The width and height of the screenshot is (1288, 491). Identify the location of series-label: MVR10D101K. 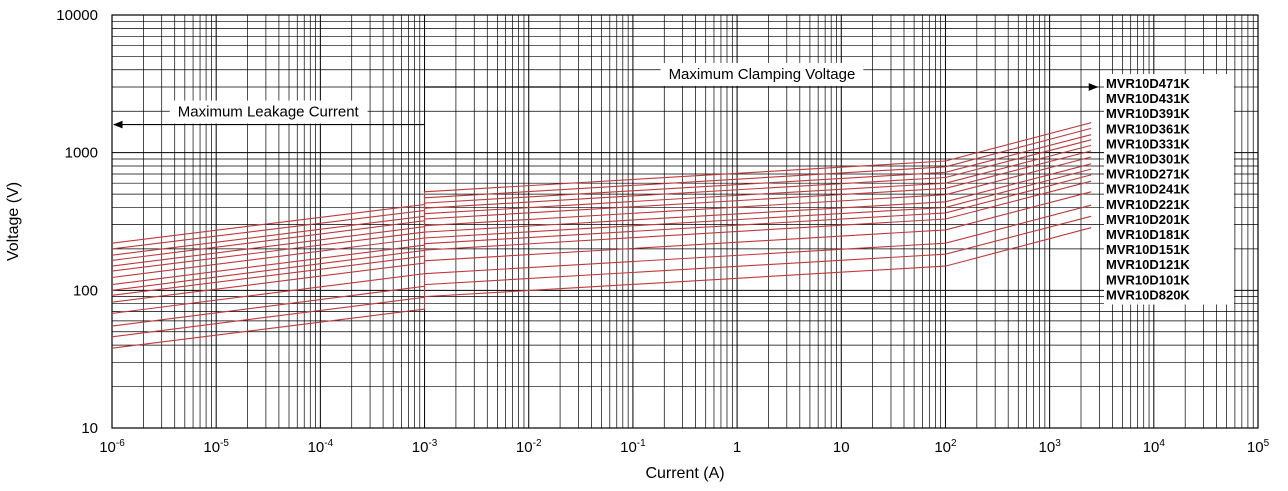
(1148, 279).